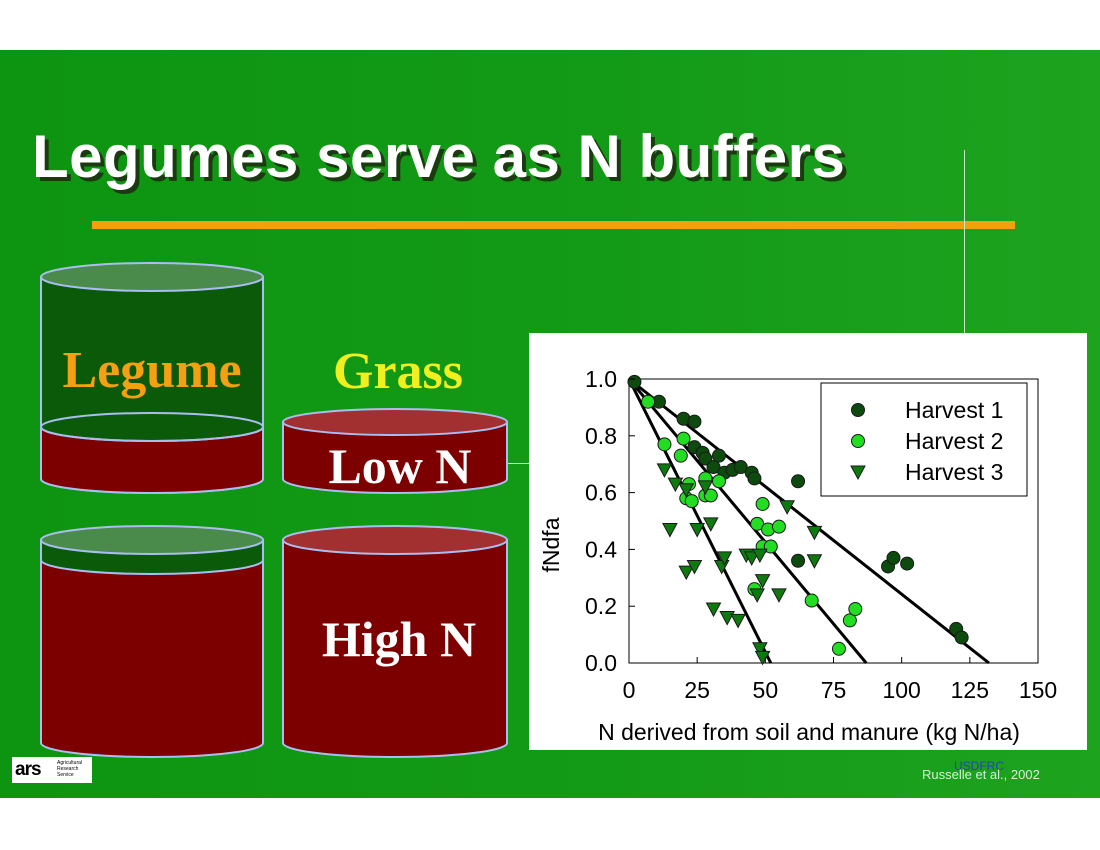 The height and width of the screenshot is (850, 1100). What do you see at coordinates (964, 243) in the screenshot?
I see `decorative-vertical-line` at bounding box center [964, 243].